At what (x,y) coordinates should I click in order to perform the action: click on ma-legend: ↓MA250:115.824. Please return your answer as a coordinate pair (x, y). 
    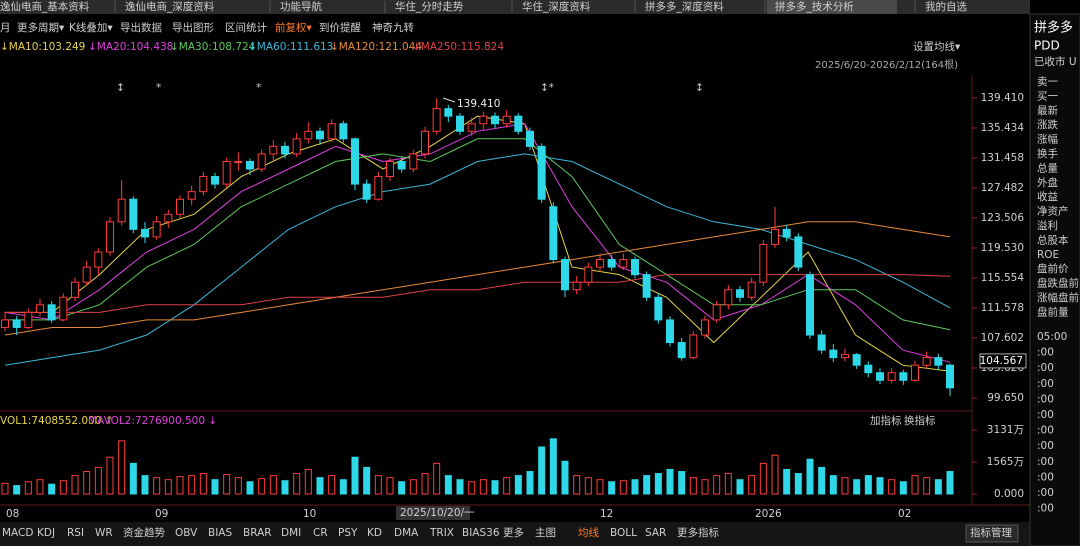
    Looking at the image, I should click on (458, 47).